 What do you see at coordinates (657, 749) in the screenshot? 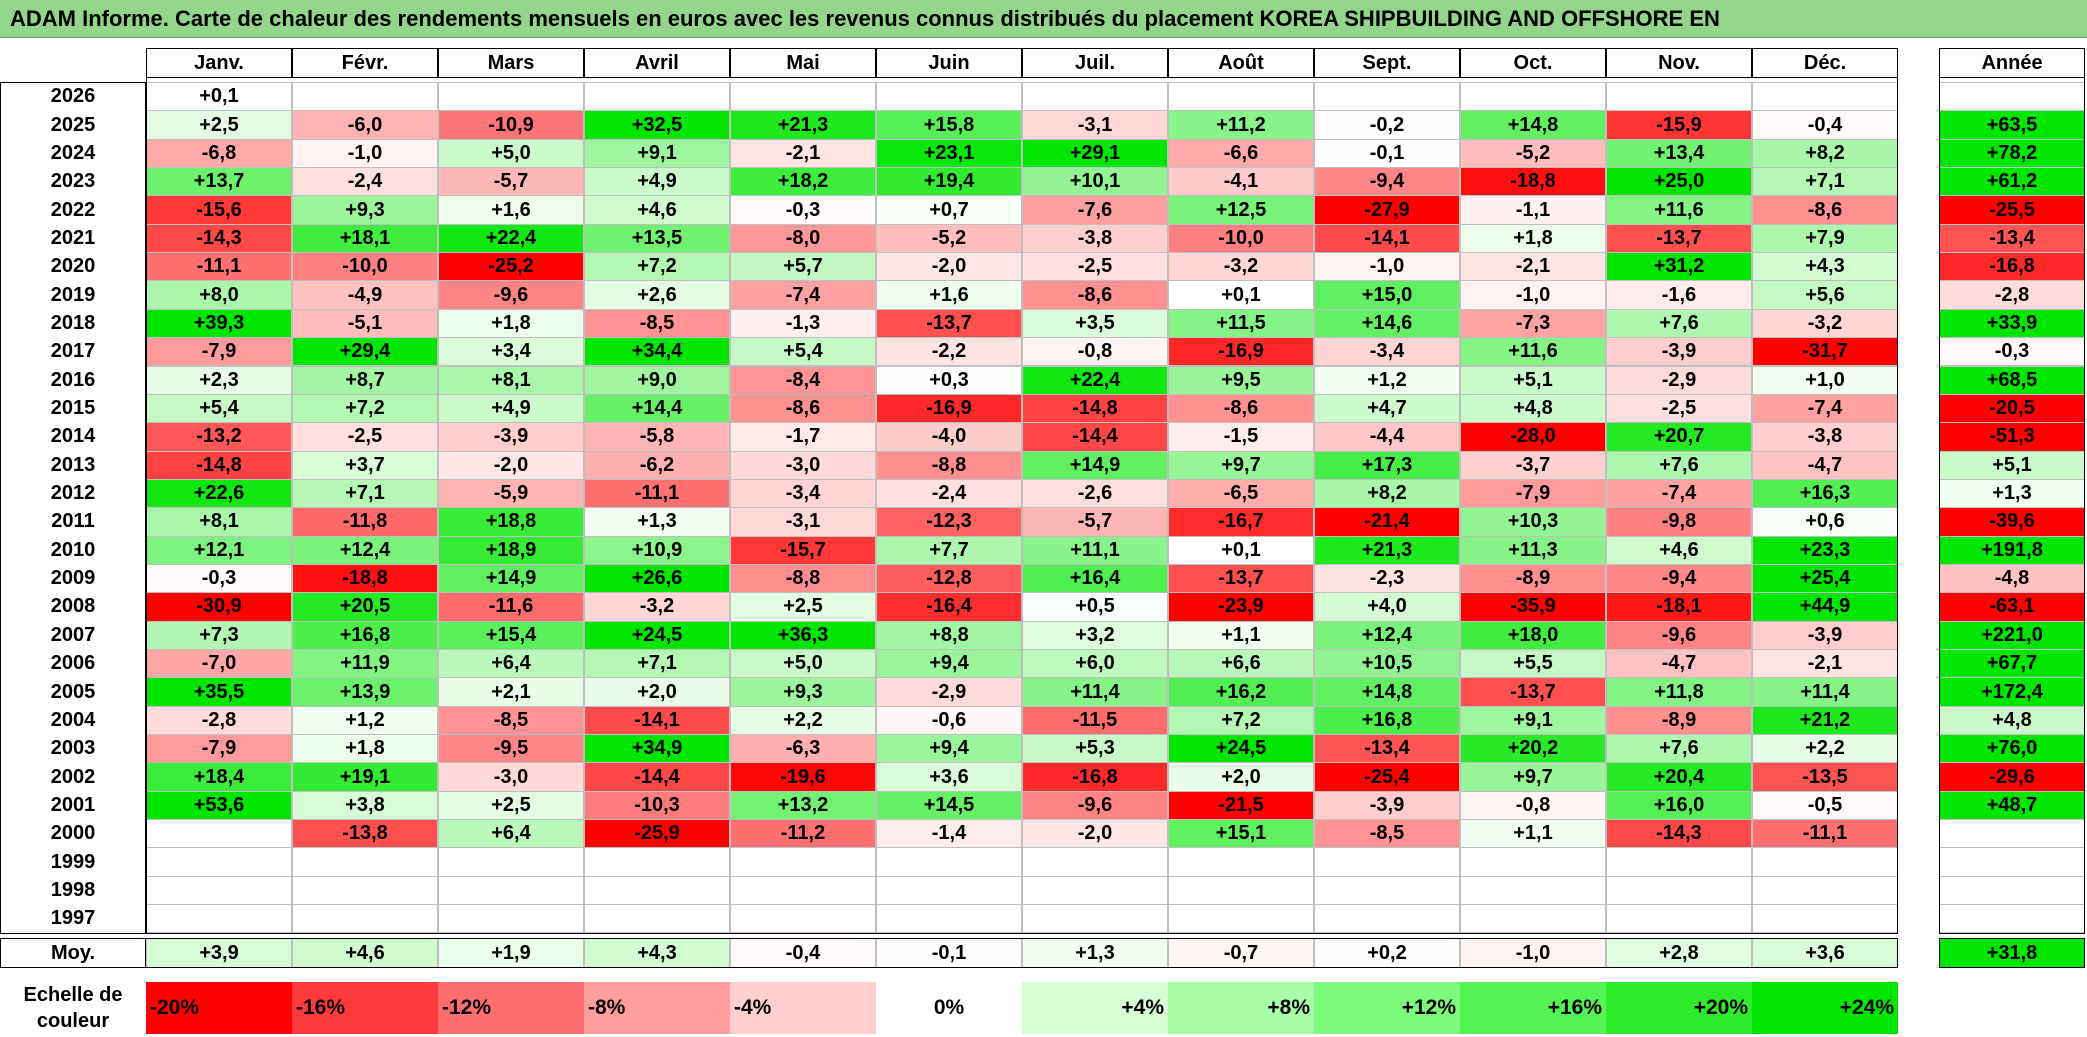
I see `heatmap-cell: +34,9` at bounding box center [657, 749].